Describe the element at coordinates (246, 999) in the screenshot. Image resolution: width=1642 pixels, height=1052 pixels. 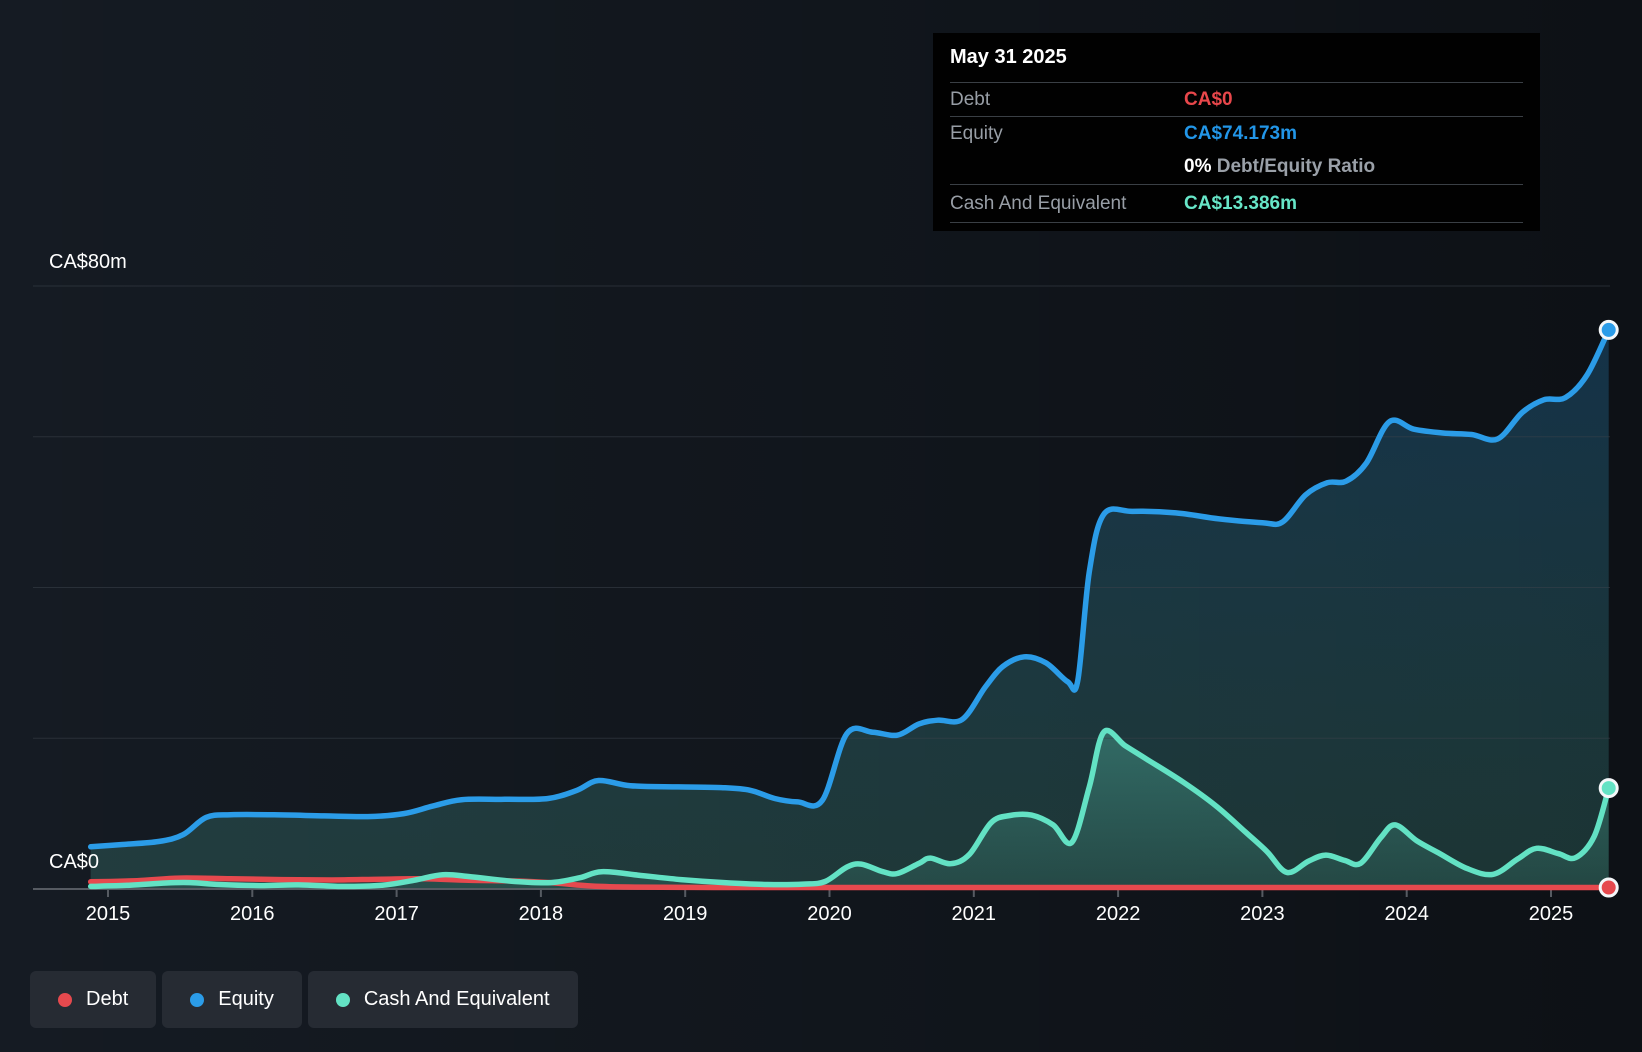
I see `legend-equity-label: Equity` at that location.